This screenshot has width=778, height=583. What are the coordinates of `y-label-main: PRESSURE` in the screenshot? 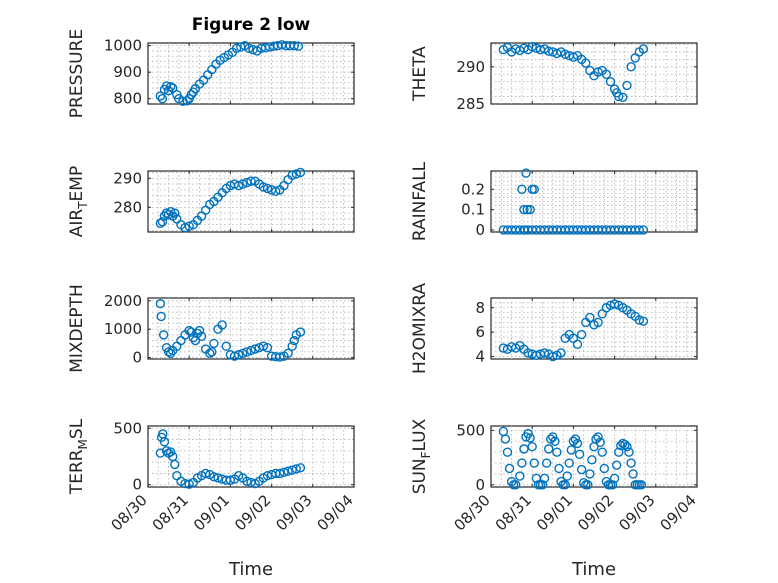 It's located at (77, 73).